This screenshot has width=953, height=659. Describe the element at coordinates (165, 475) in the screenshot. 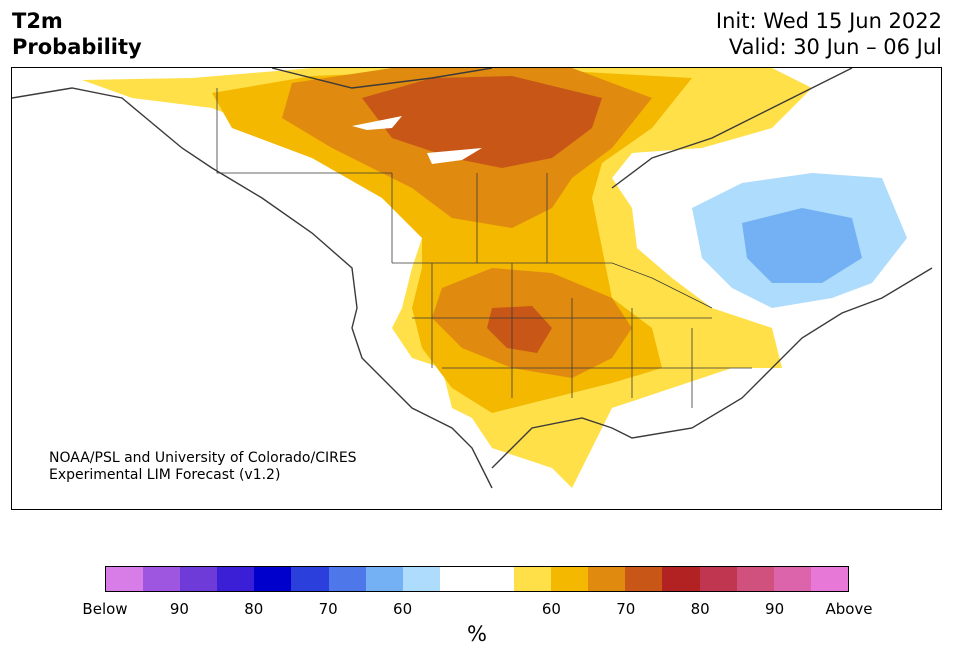

I see `credit-line-2: Experimental LIM Forecast (v1.2)` at that location.